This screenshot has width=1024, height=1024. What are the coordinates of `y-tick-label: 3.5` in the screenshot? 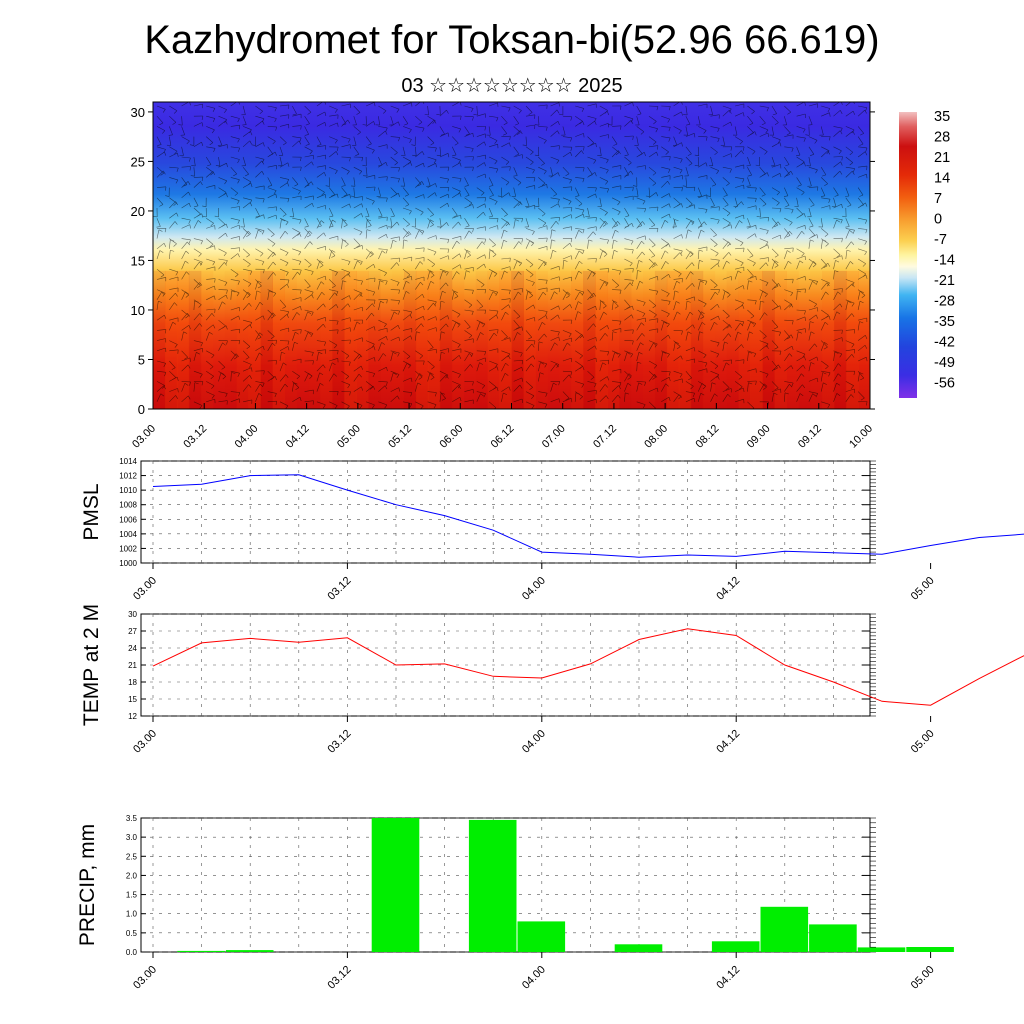 It's located at (132, 818).